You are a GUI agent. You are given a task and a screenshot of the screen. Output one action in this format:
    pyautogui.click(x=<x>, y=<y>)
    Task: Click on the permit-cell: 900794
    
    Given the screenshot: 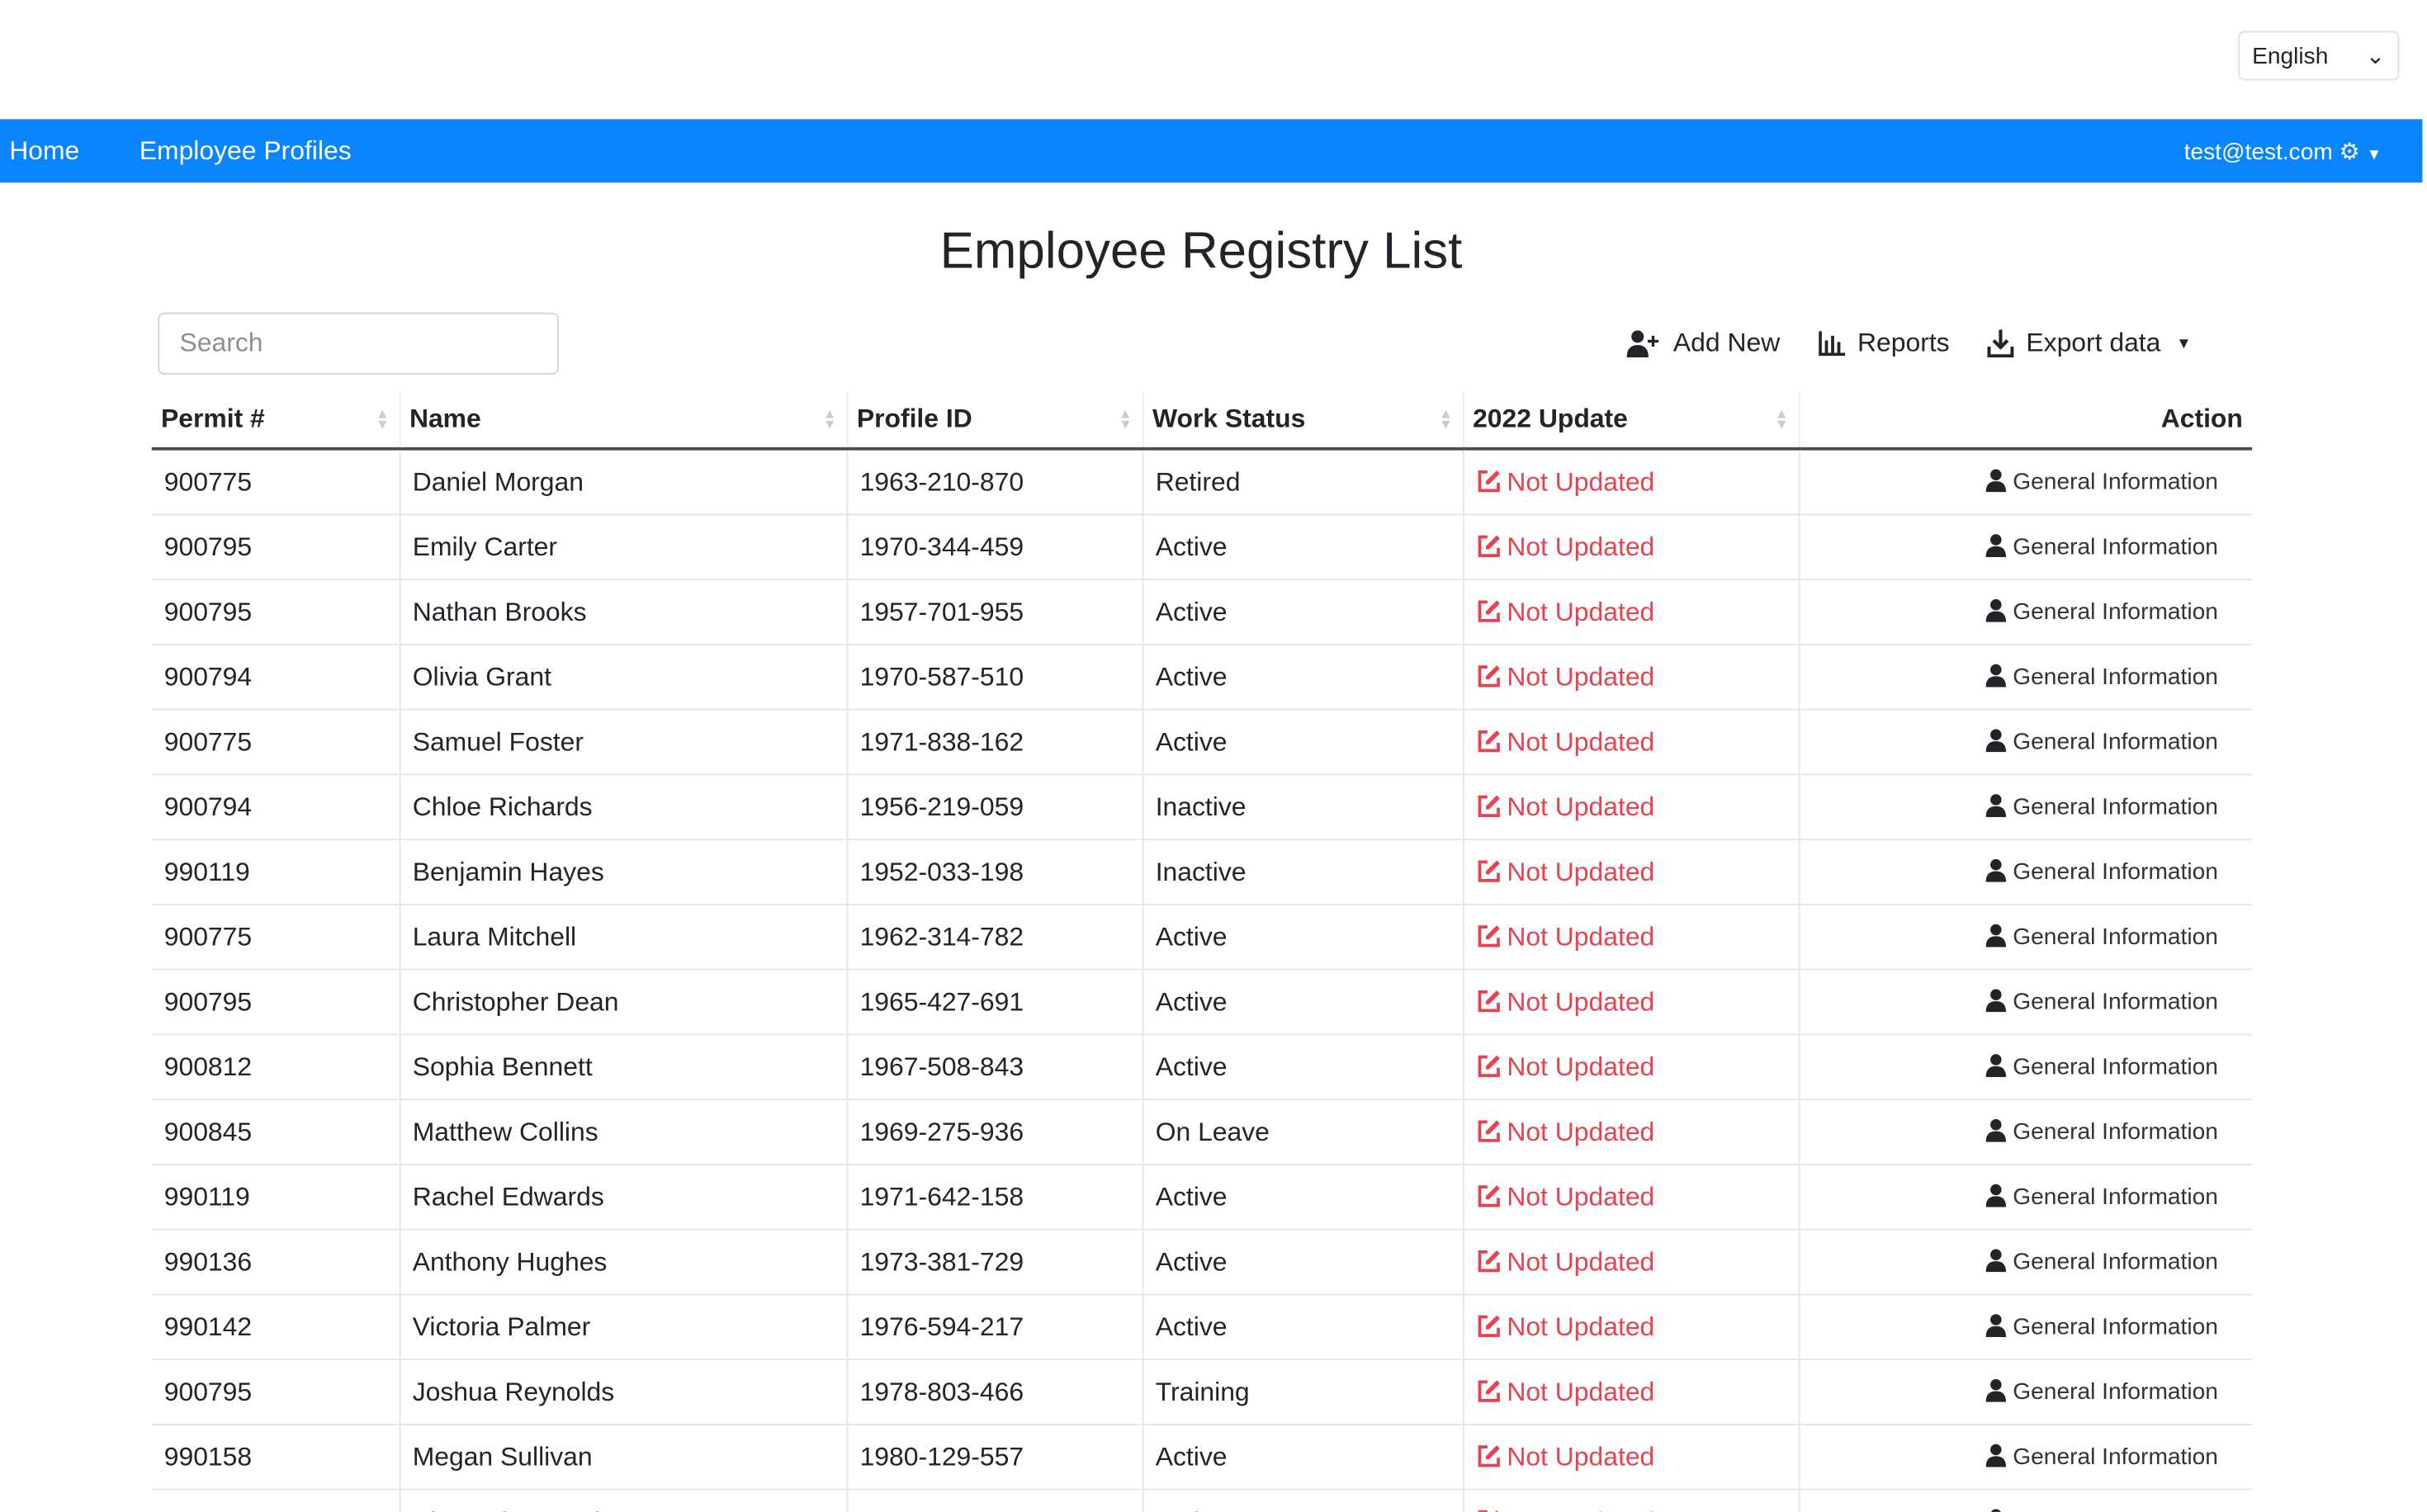 What is the action you would take?
    pyautogui.click(x=275, y=677)
    